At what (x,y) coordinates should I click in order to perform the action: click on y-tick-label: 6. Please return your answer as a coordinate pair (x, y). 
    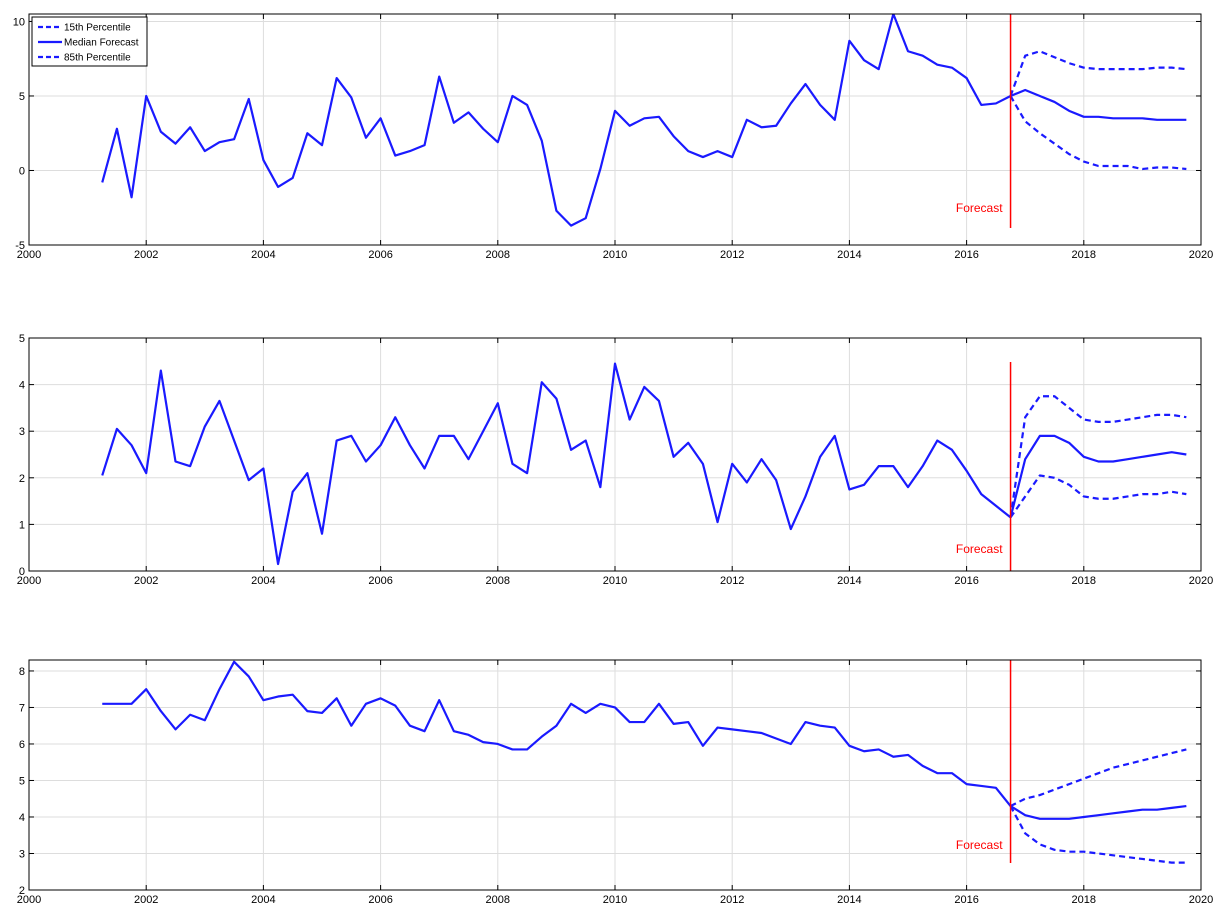
    Looking at the image, I should click on (22, 745).